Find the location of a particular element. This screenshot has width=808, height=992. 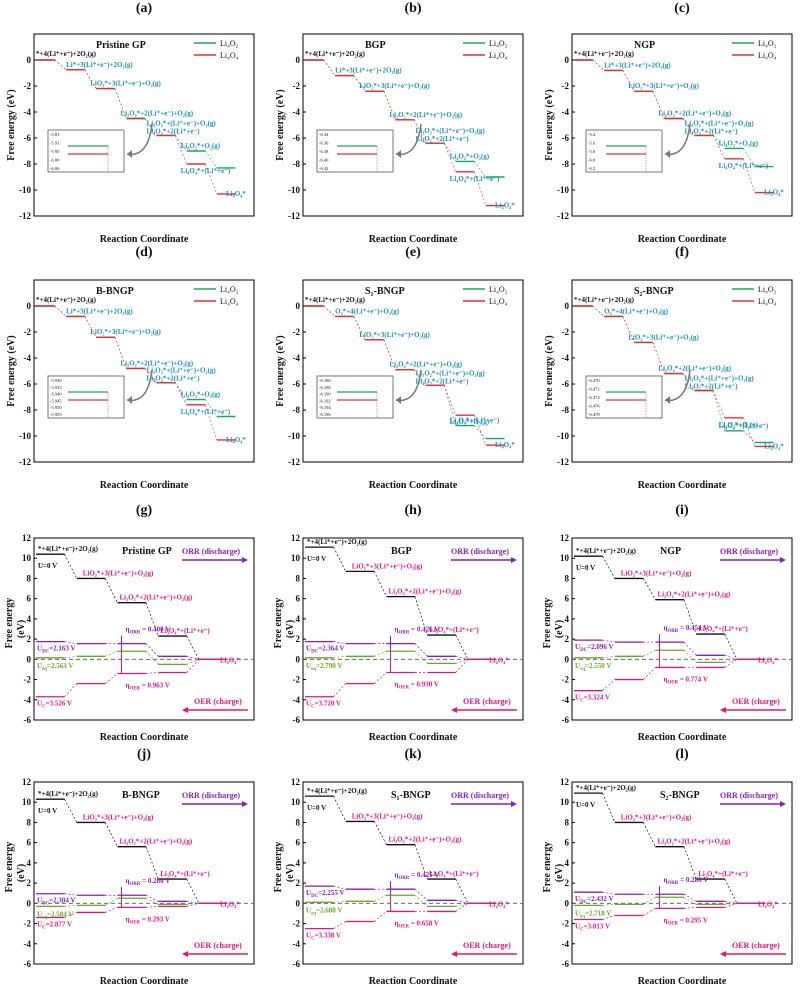

inset-tick-label: -5.935 is located at coordinates (56, 387).